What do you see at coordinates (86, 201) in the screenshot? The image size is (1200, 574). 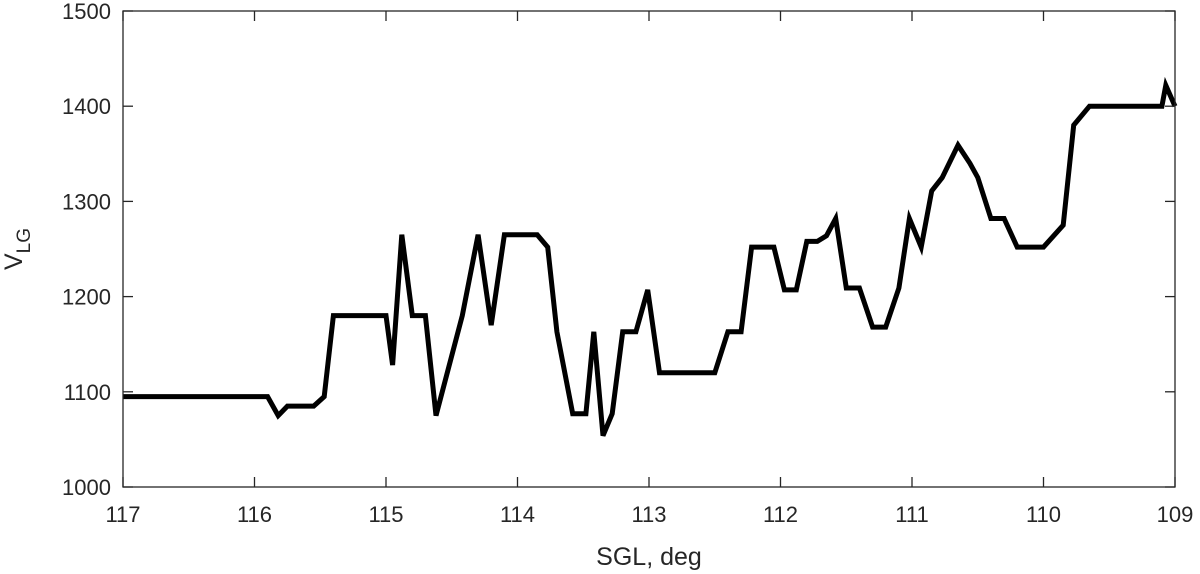 I see `y-tick-label: 1300` at bounding box center [86, 201].